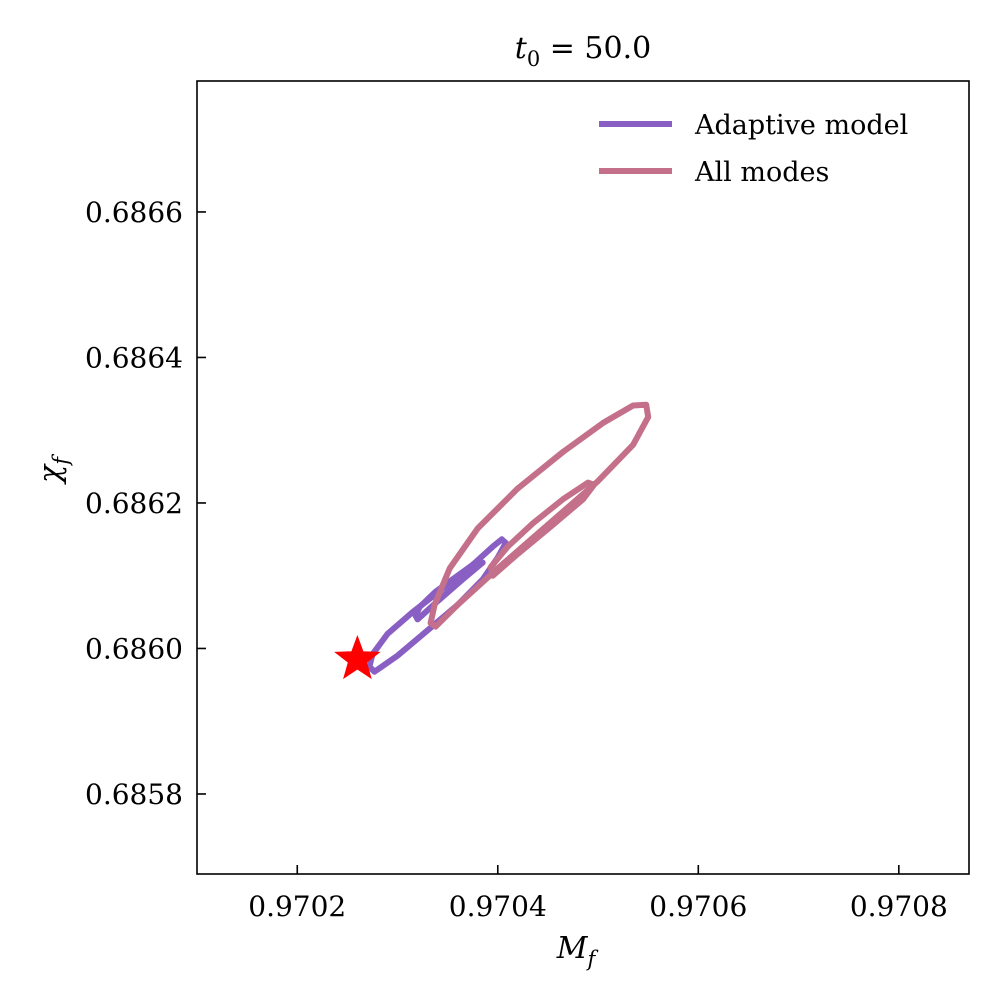 Image resolution: width=1000 pixels, height=1000 pixels. What do you see at coordinates (533, 59) in the screenshot?
I see `title-sub: 0` at bounding box center [533, 59].